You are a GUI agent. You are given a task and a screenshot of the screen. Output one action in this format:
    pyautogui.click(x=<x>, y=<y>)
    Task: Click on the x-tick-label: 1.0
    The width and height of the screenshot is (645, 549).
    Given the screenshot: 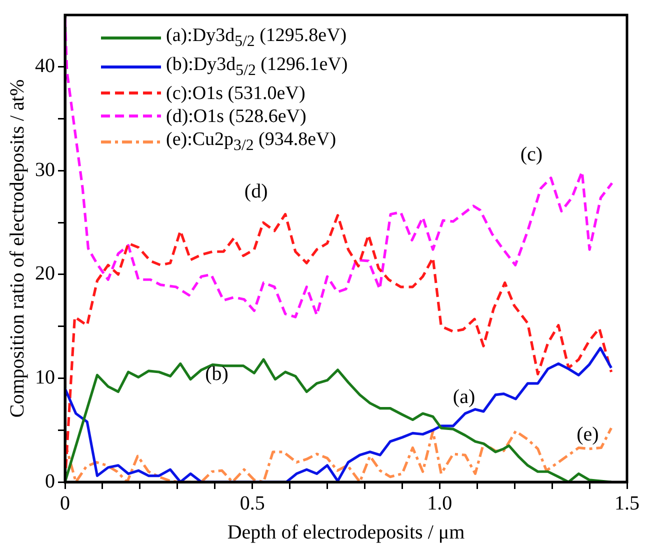 What is the action you would take?
    pyautogui.click(x=439, y=503)
    